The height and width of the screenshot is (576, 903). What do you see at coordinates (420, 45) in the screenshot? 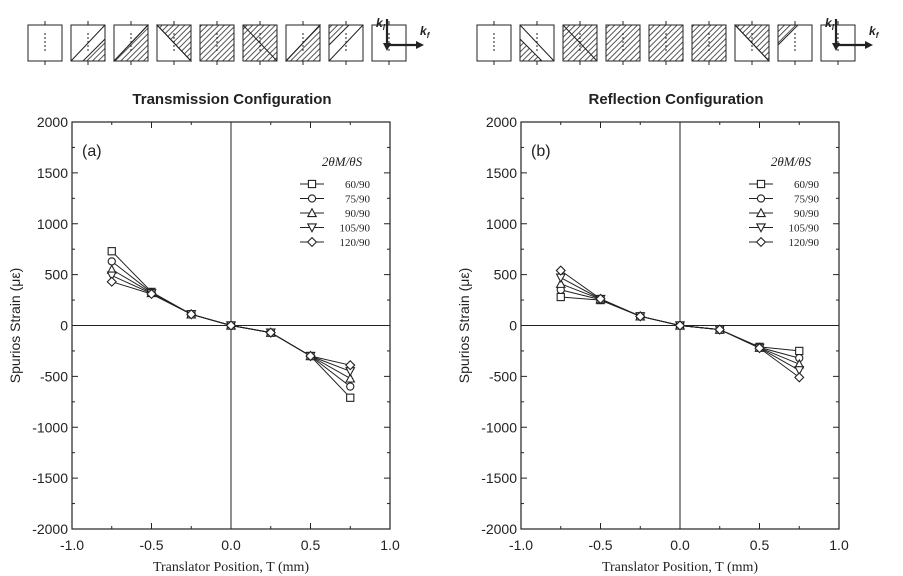
I see `final-arrowhead` at bounding box center [420, 45].